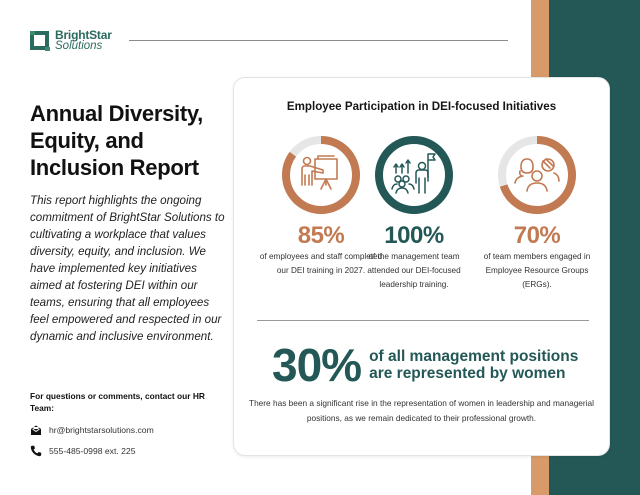 The width and height of the screenshot is (640, 495). I want to click on highlight-value: 30%, so click(317, 365).